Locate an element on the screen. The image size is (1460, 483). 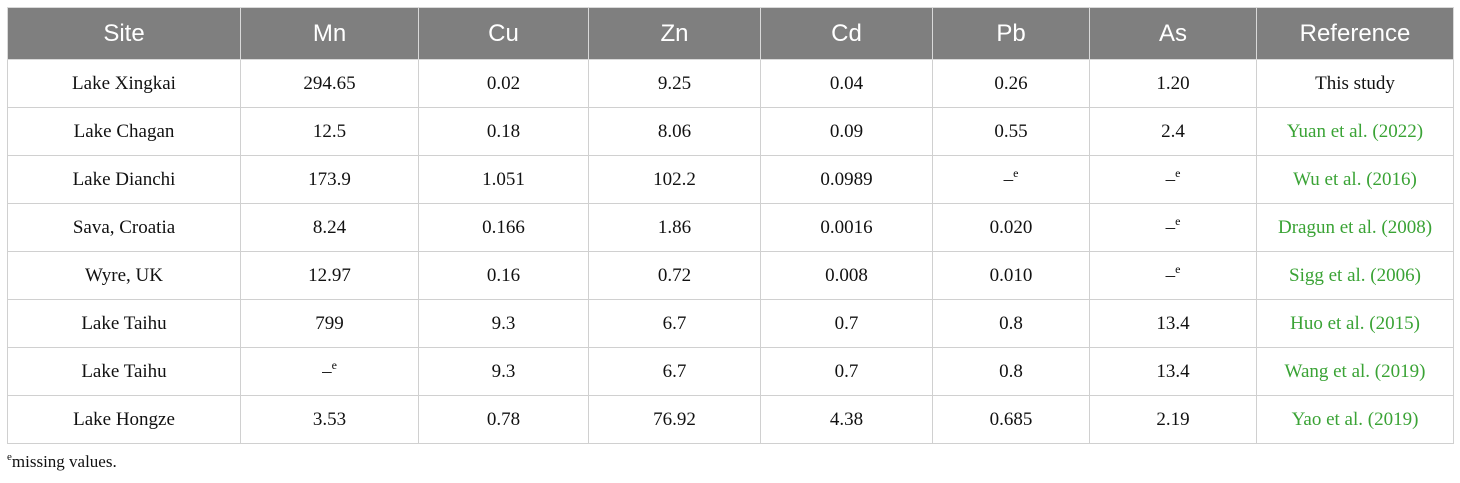
cell-reference: This study is located at coordinates (1355, 83).